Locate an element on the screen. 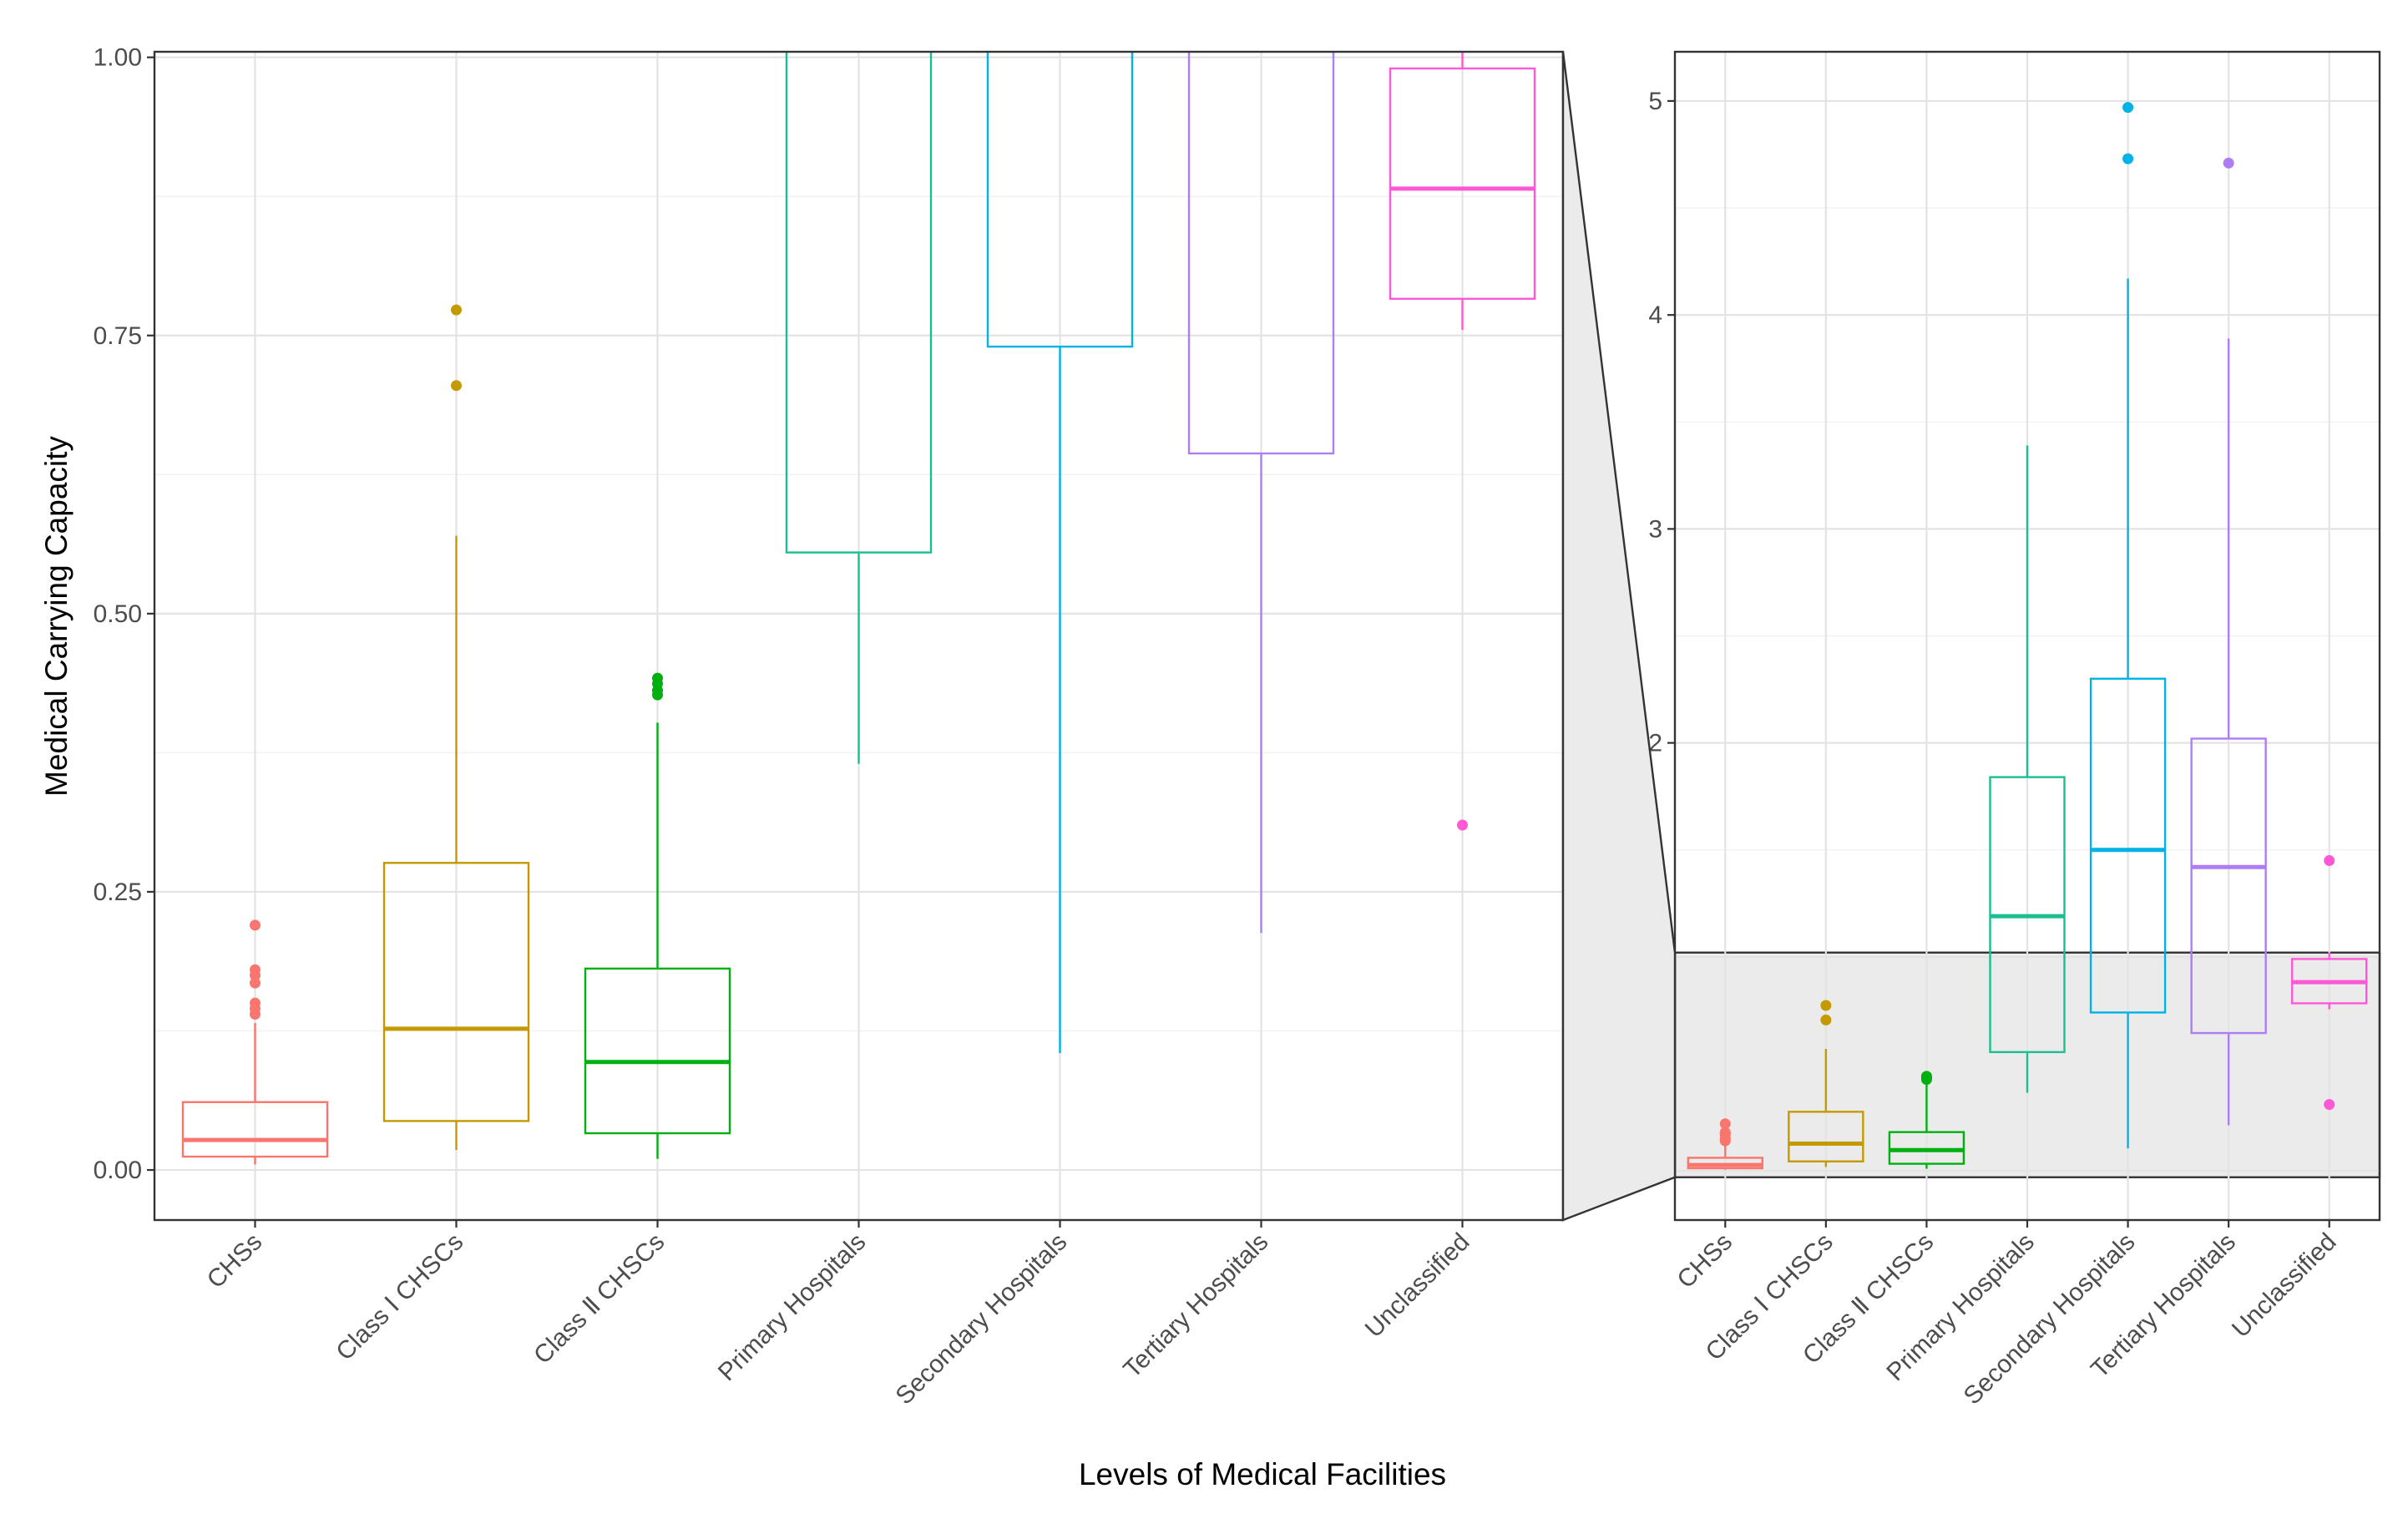  zoom-box-tertiary-hospitals is located at coordinates (2228, 641).